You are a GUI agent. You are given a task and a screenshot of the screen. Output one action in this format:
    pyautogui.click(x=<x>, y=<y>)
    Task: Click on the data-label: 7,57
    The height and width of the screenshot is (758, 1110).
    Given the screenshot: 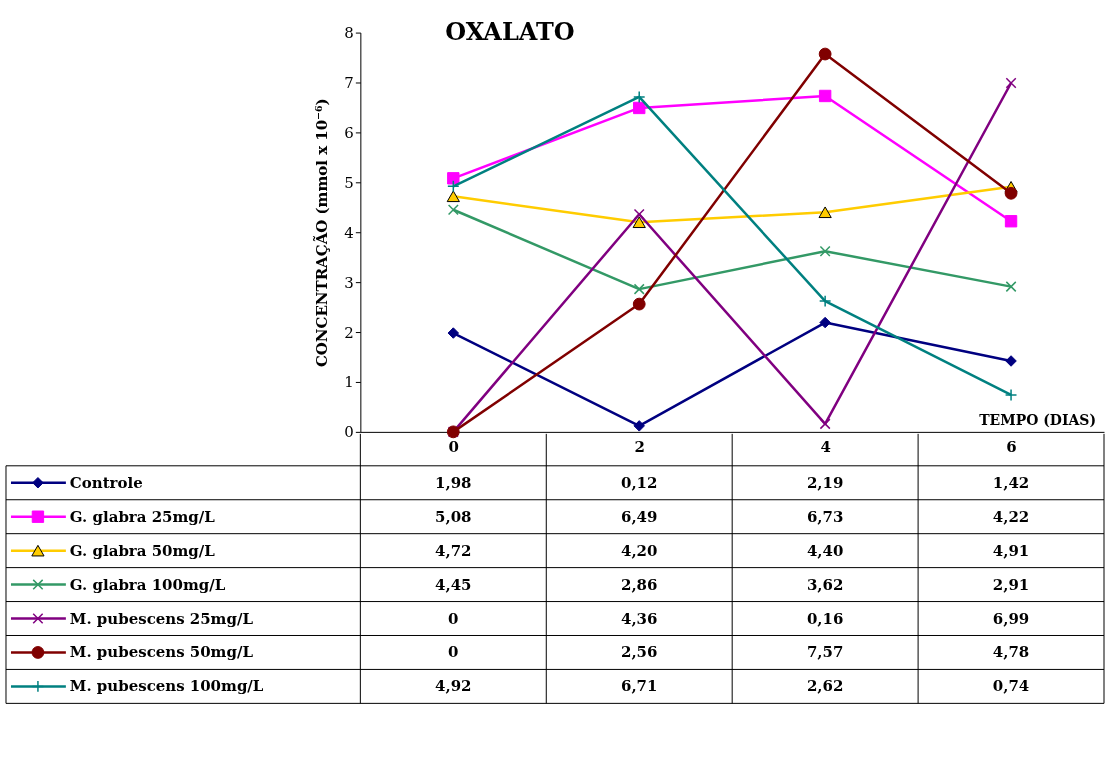 What is the action you would take?
    pyautogui.click(x=825, y=652)
    